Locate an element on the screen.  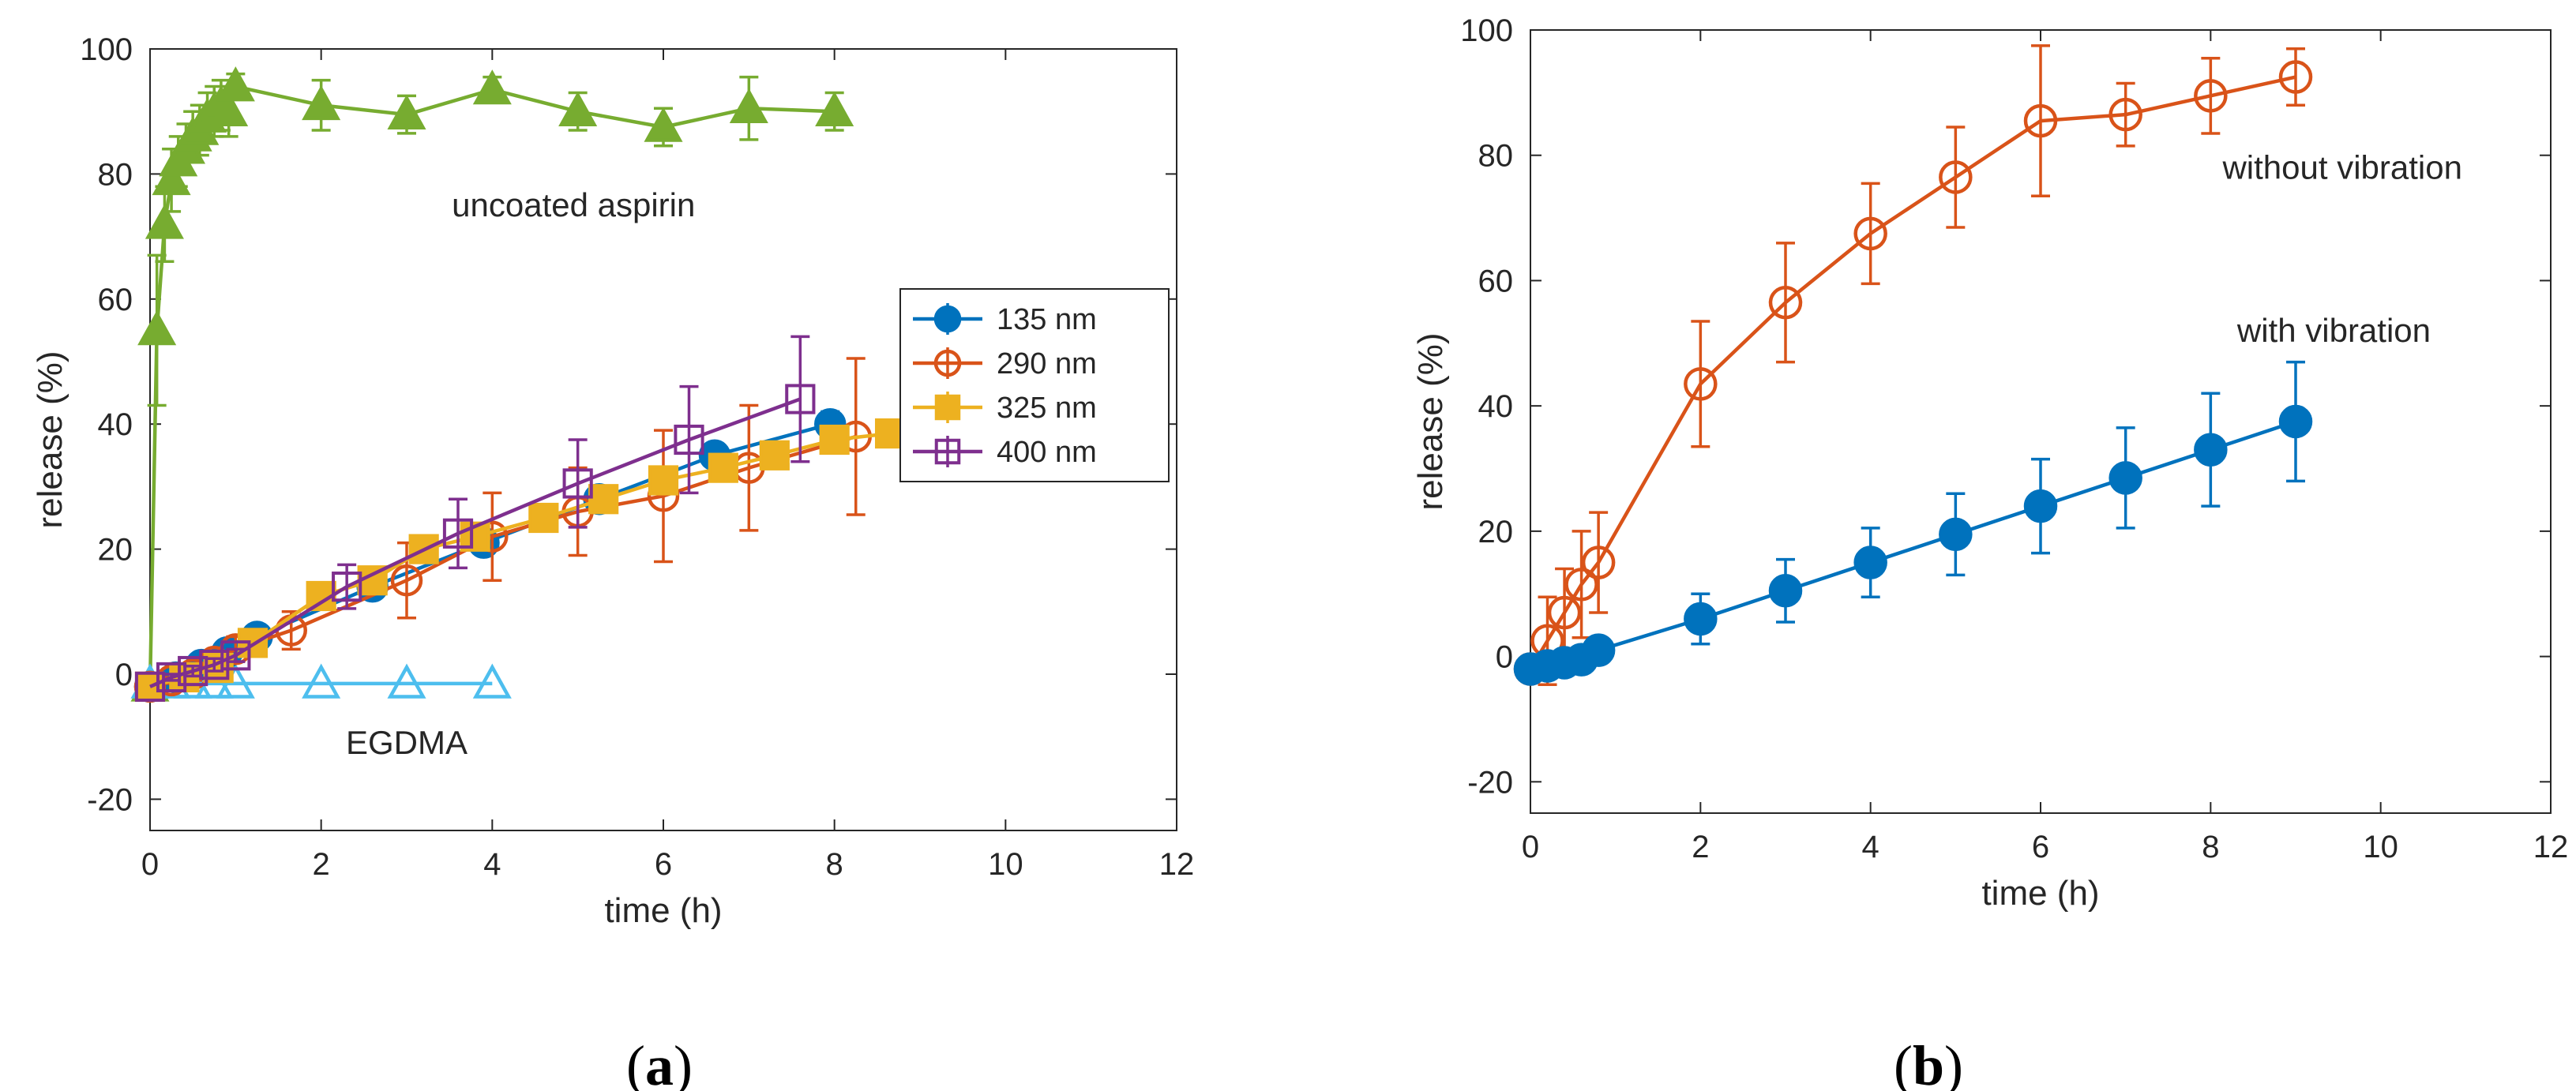
x-tick-label: 2 is located at coordinates (321, 864).